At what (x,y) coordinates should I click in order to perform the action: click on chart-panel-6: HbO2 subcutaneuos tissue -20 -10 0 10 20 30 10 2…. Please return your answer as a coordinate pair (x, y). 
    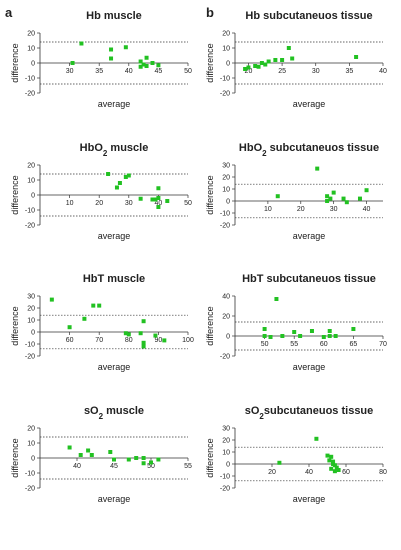
    Looking at the image, I should click on (294, 191).